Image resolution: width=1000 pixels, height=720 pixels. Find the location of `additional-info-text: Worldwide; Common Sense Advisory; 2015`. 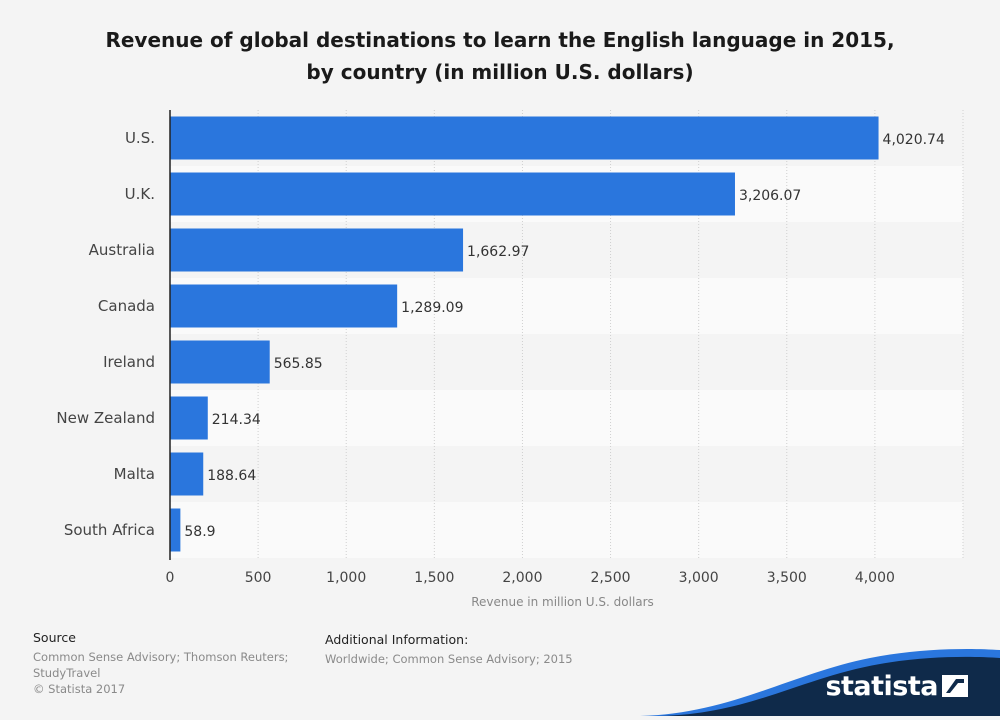

additional-info-text: Worldwide; Common Sense Advisory; 2015 is located at coordinates (449, 659).